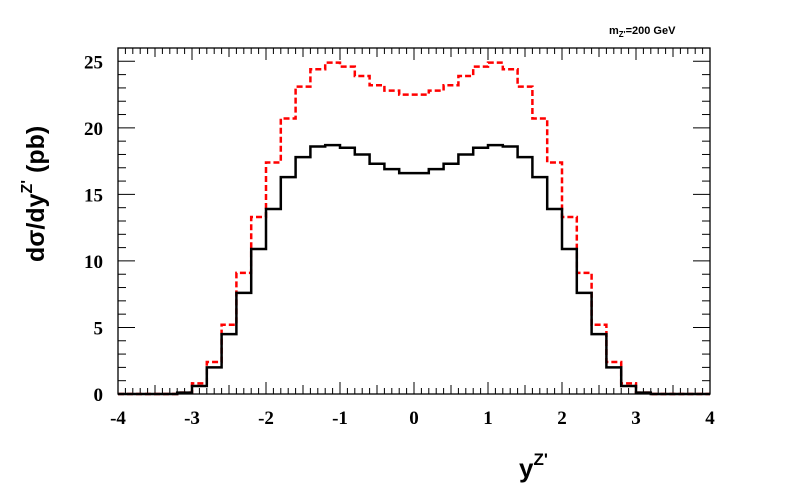 The width and height of the screenshot is (788, 492). Describe the element at coordinates (93, 195) in the screenshot. I see `y-tick-label: 15` at that location.